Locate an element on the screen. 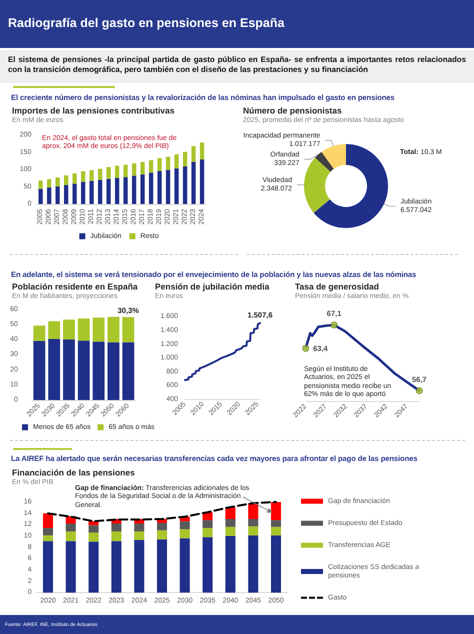 This screenshot has height=634, width=474. chart-title: Población residente en España is located at coordinates (75, 287).